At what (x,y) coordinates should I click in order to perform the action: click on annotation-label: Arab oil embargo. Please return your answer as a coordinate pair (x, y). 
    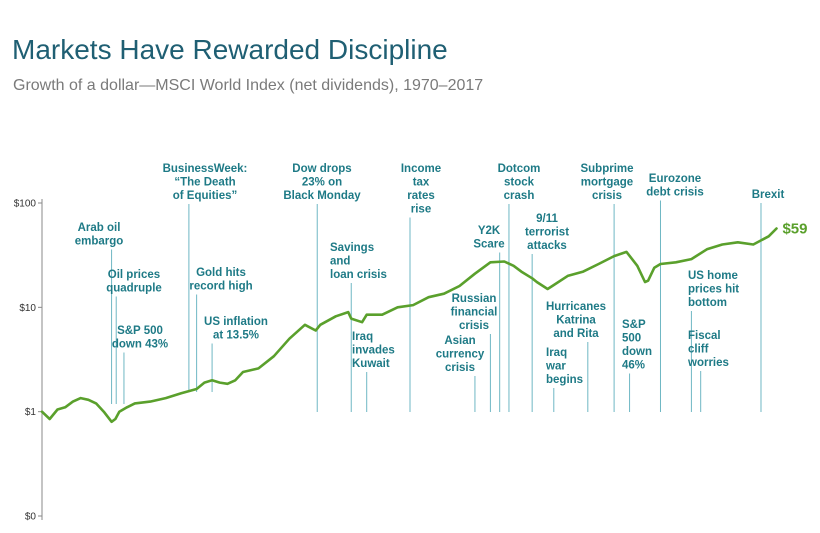
    Looking at the image, I should click on (99, 235).